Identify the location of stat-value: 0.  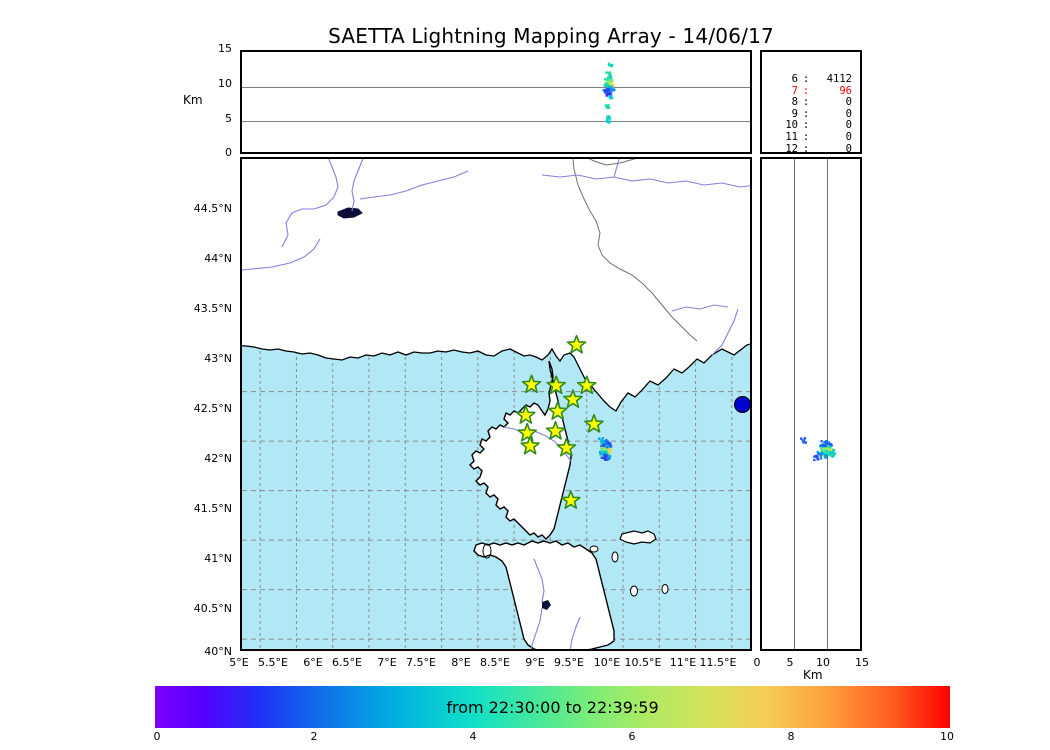
(848, 125).